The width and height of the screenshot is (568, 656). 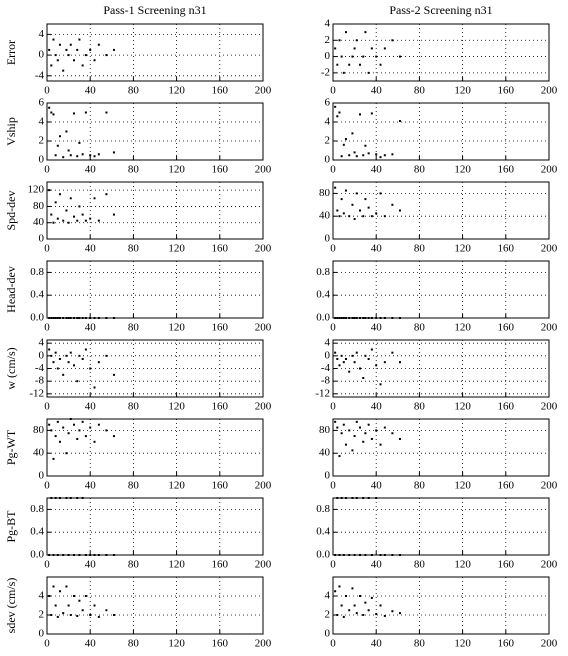 What do you see at coordinates (328, 141) in the screenshot?
I see `y-tick-label: 2` at bounding box center [328, 141].